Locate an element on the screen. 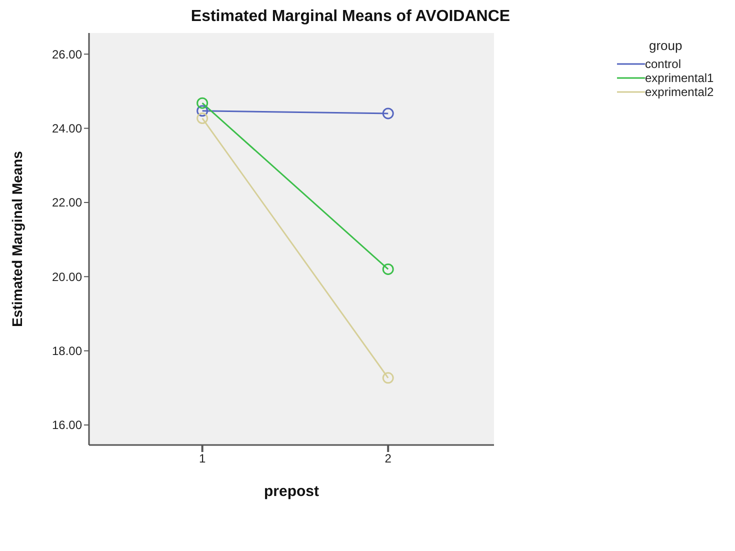  x-tick-label: 2 is located at coordinates (388, 459).